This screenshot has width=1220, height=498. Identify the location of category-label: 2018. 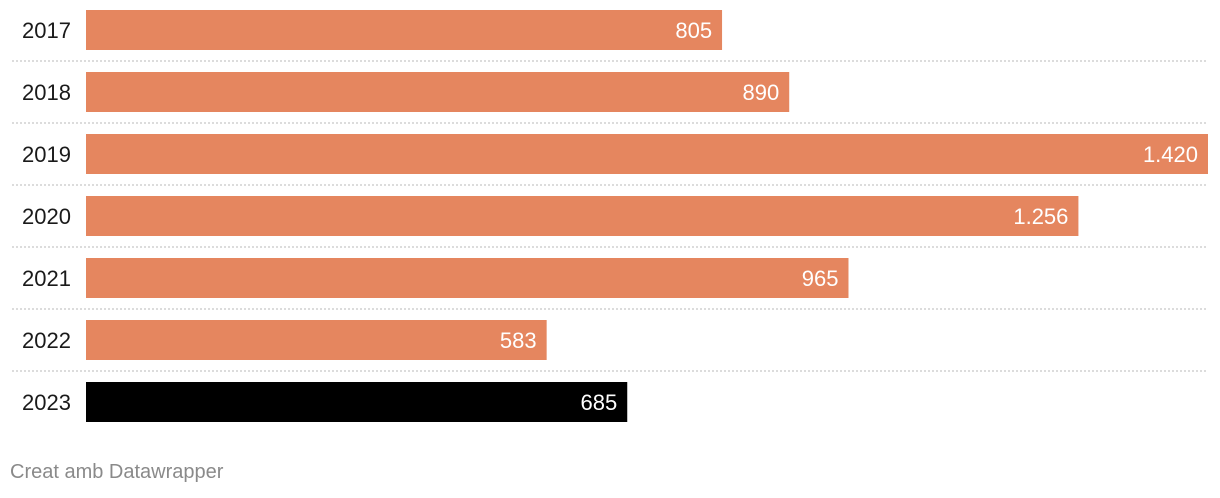
(46, 92).